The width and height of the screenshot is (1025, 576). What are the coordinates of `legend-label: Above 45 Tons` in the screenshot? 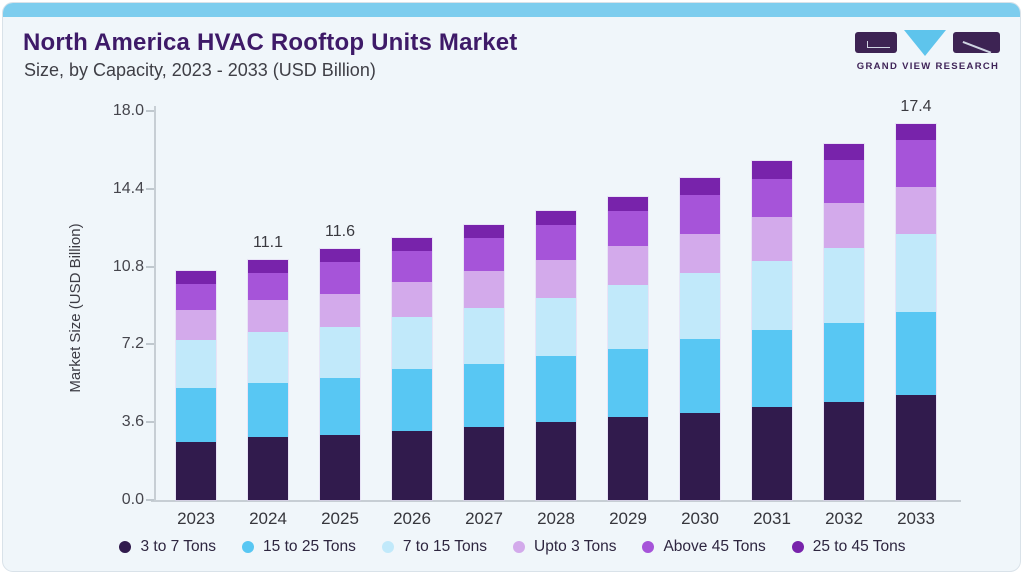 It's located at (714, 546).